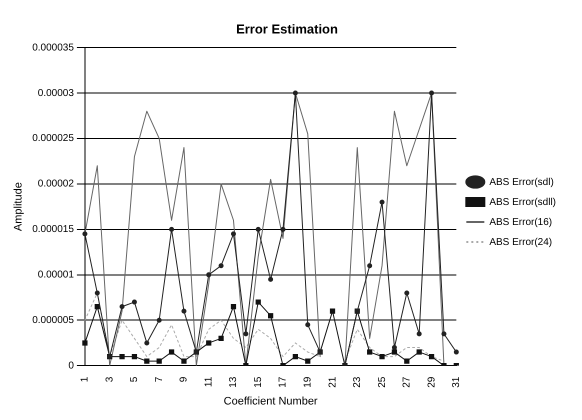  Describe the element at coordinates (110, 379) in the screenshot. I see `x-tick-label: 3` at that location.